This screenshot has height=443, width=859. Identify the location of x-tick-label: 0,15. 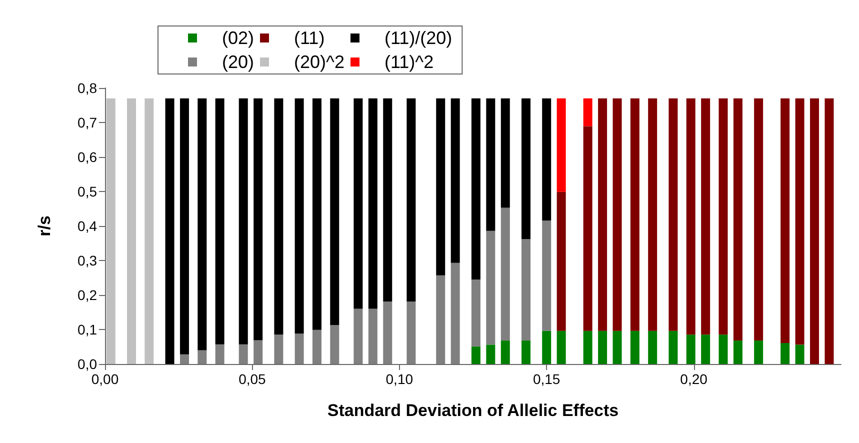
(546, 379).